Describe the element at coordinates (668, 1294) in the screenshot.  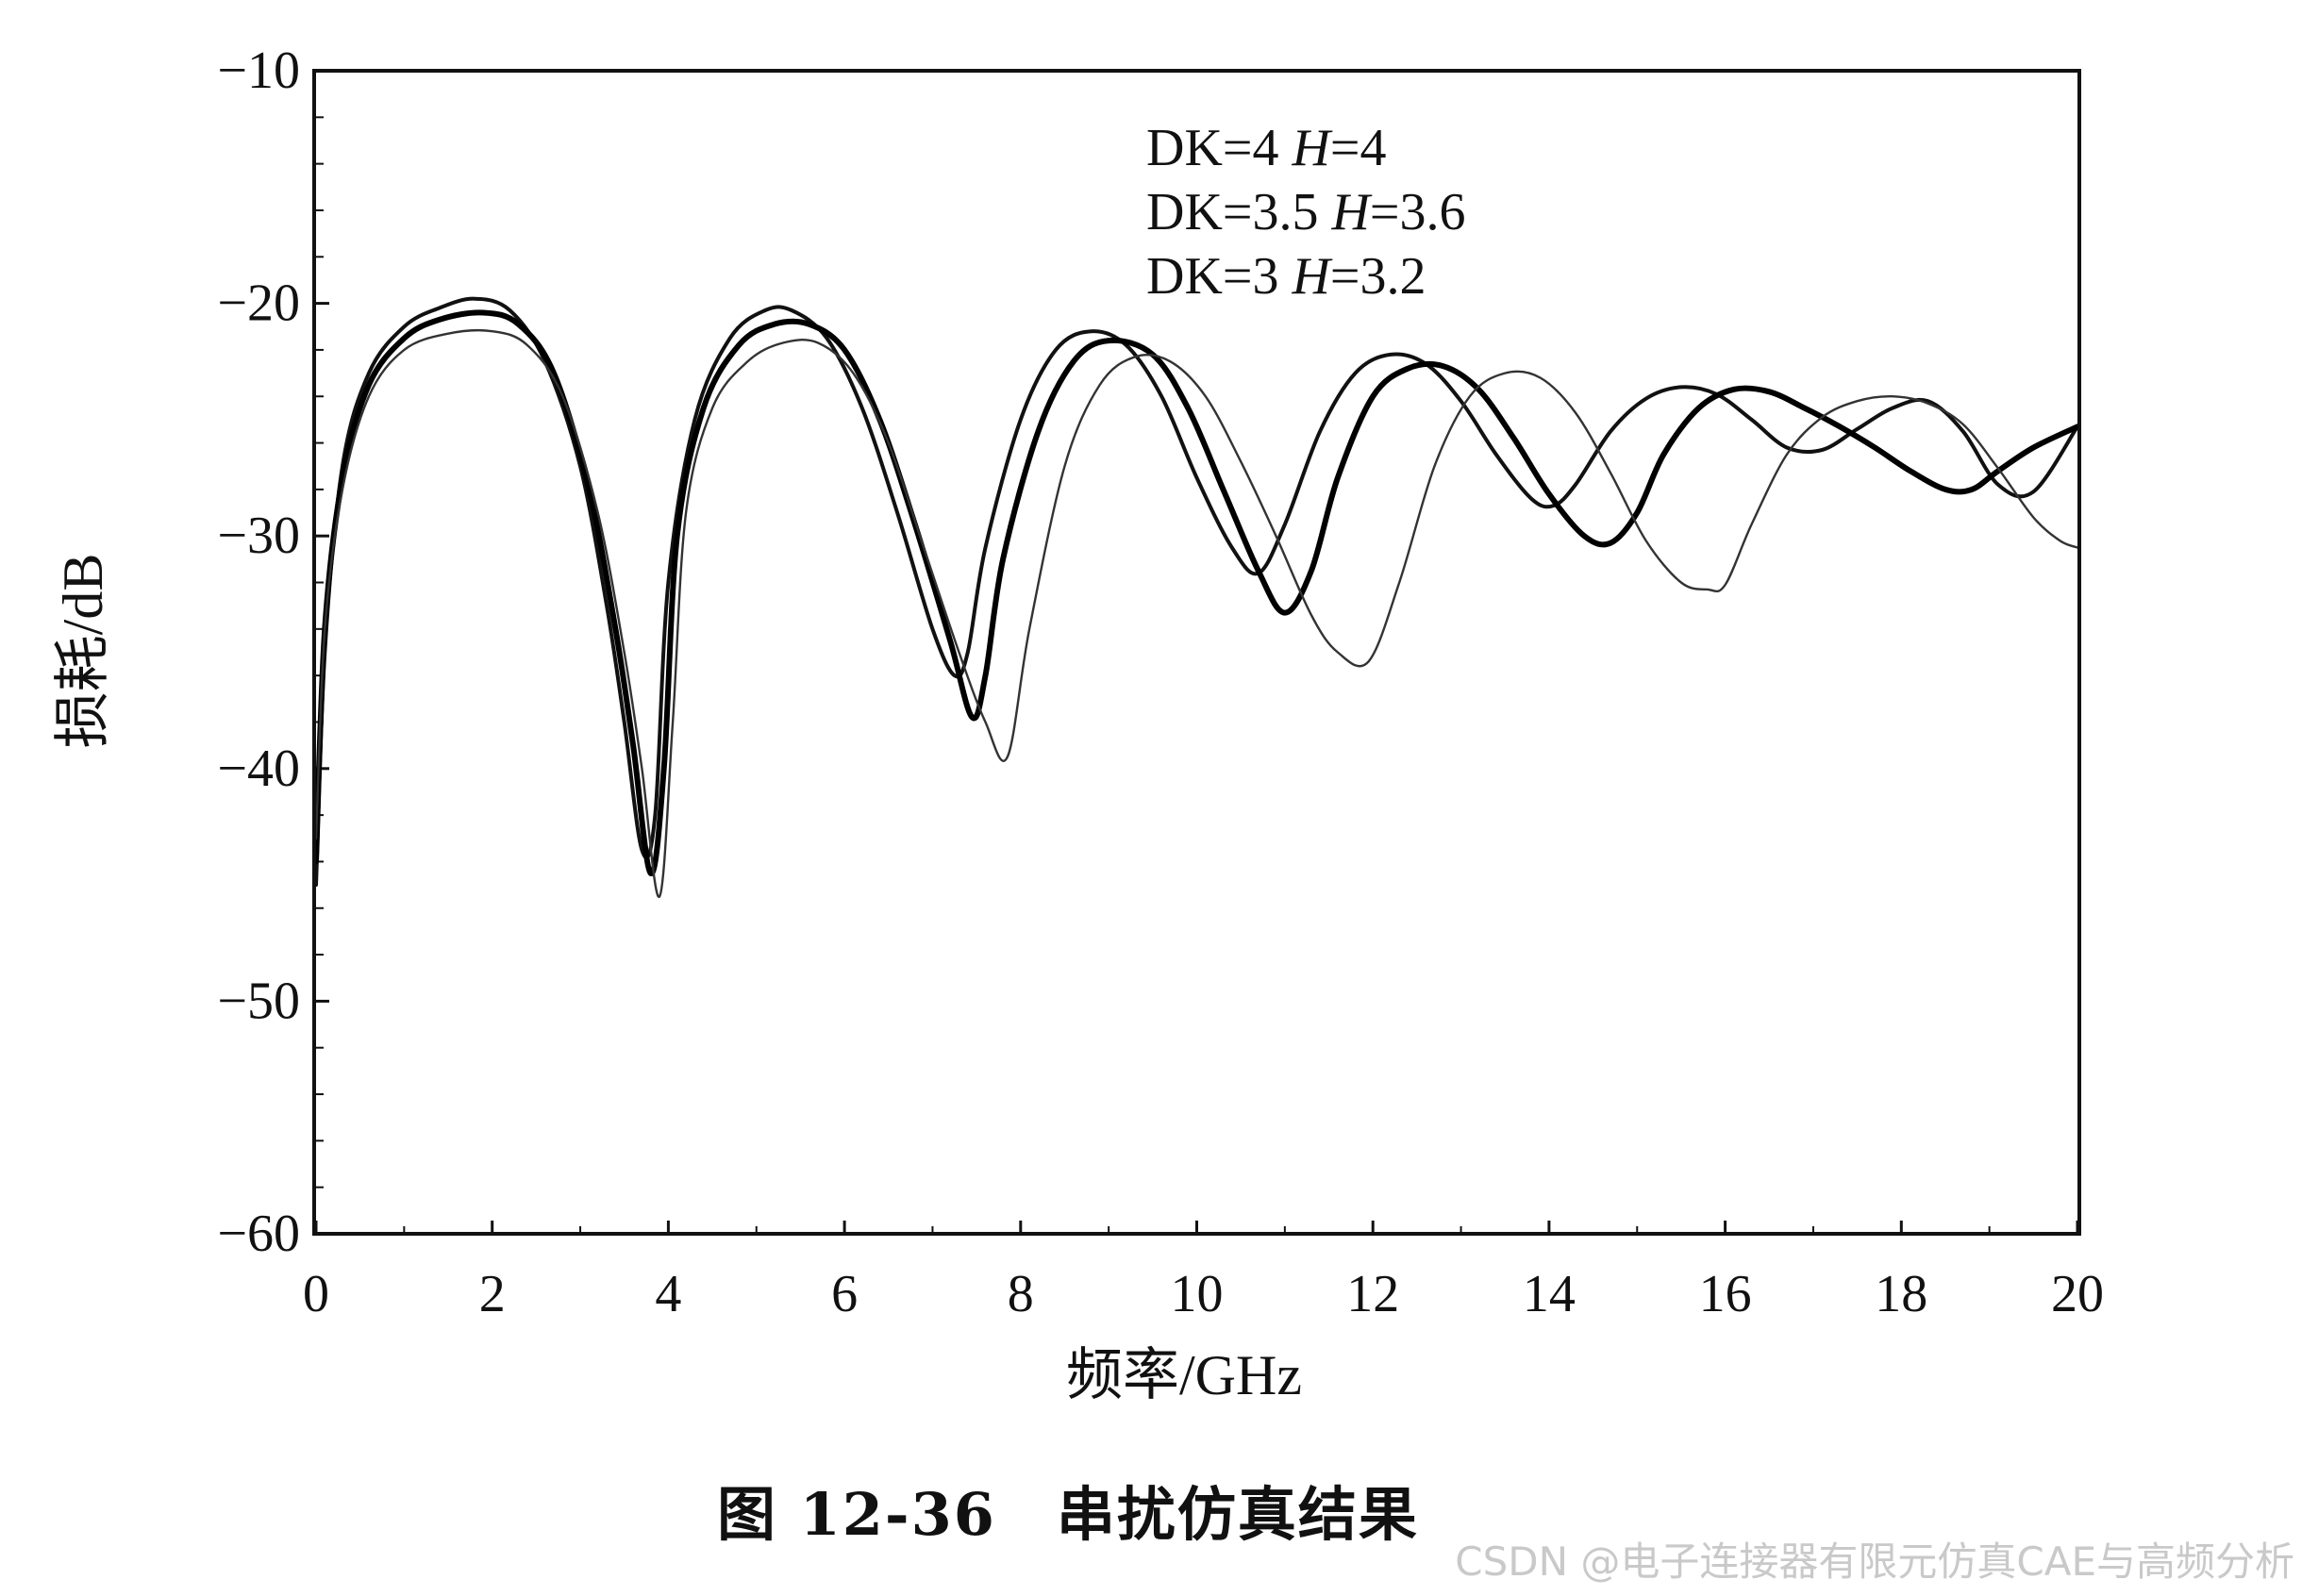
I see `x-tick-label: 4` at that location.